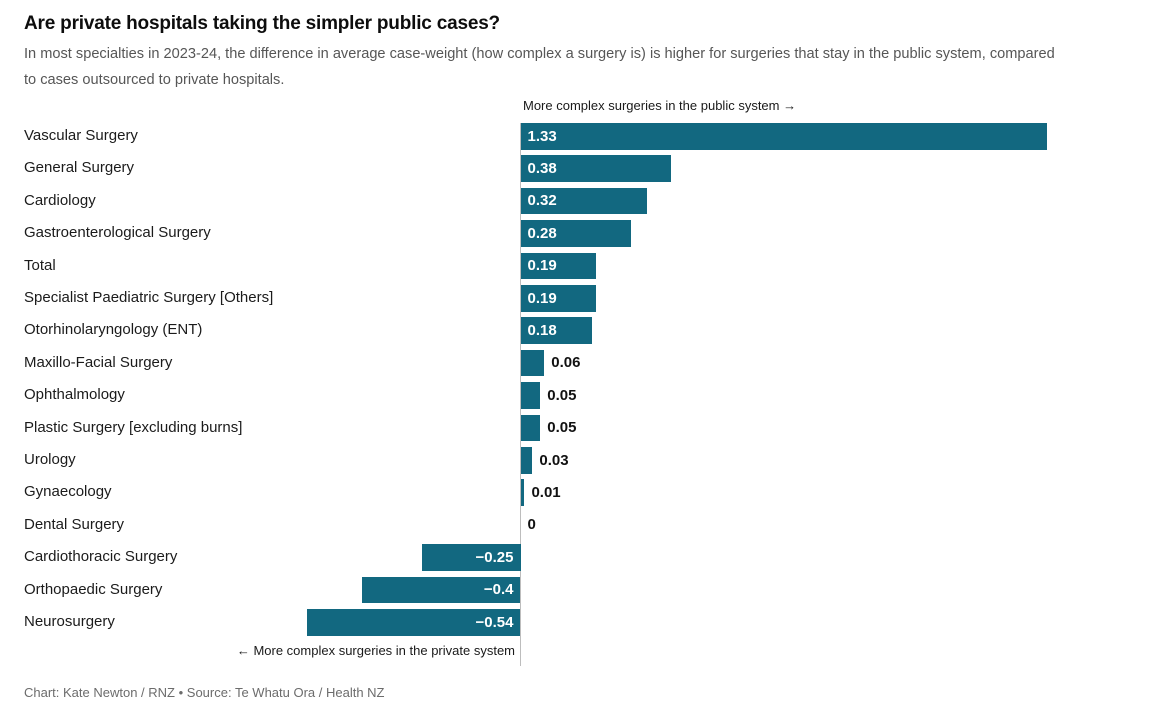 This screenshot has width=1153, height=714. Describe the element at coordinates (133, 427) in the screenshot. I see `category-label: Plastic Surgery [excluding burns]` at that location.